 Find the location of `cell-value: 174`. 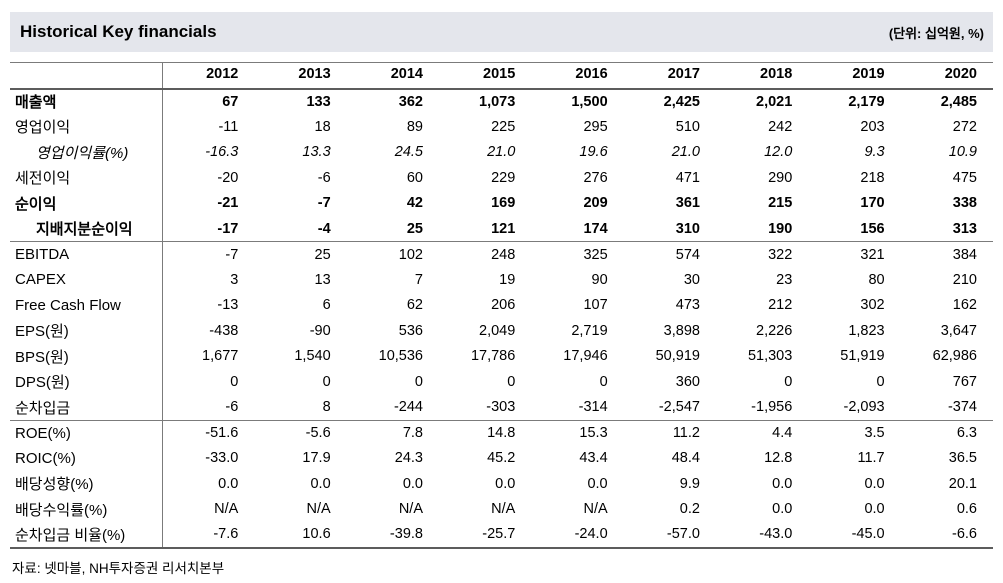

cell-value: 174 is located at coordinates (577, 229).